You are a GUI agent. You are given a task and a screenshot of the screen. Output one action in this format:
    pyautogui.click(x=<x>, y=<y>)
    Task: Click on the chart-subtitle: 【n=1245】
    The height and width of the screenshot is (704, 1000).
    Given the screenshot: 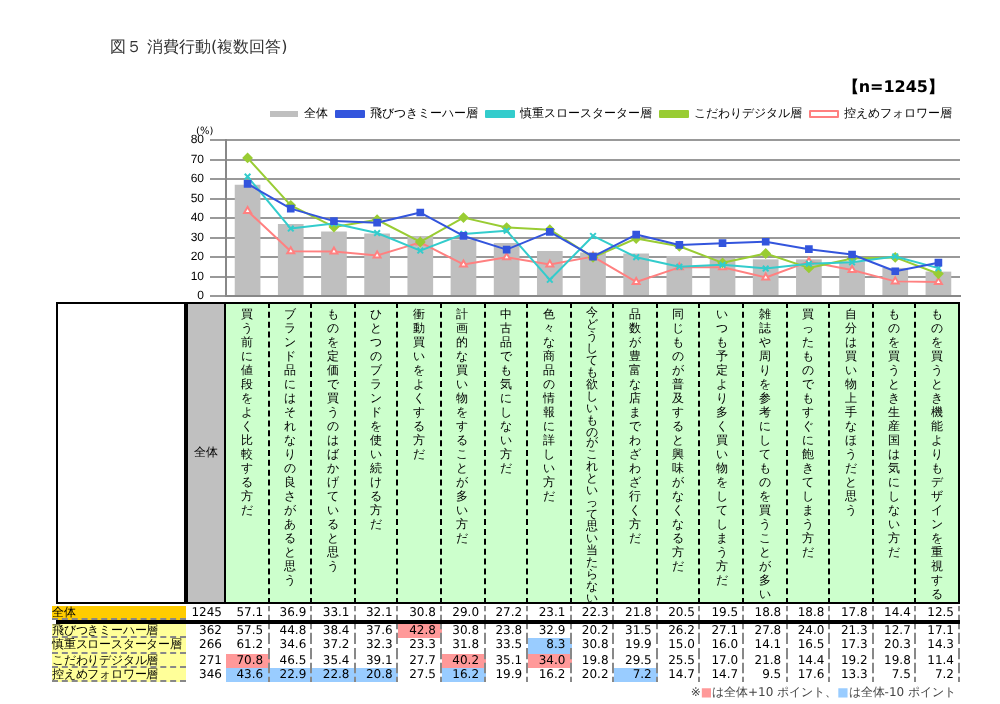 What is the action you would take?
    pyautogui.click(x=893, y=87)
    